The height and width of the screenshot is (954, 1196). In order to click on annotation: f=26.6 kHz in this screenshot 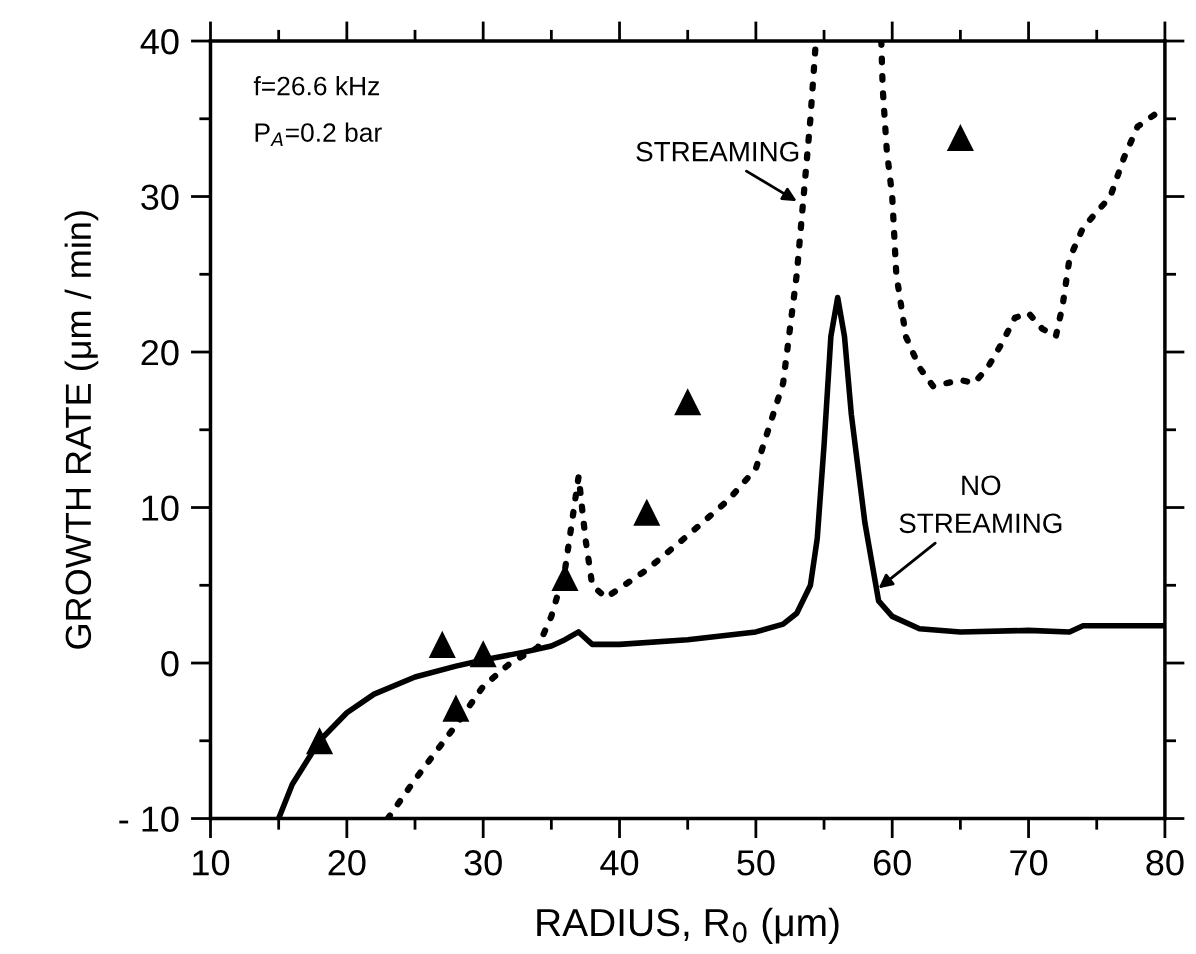, I will do `click(316, 86)`.